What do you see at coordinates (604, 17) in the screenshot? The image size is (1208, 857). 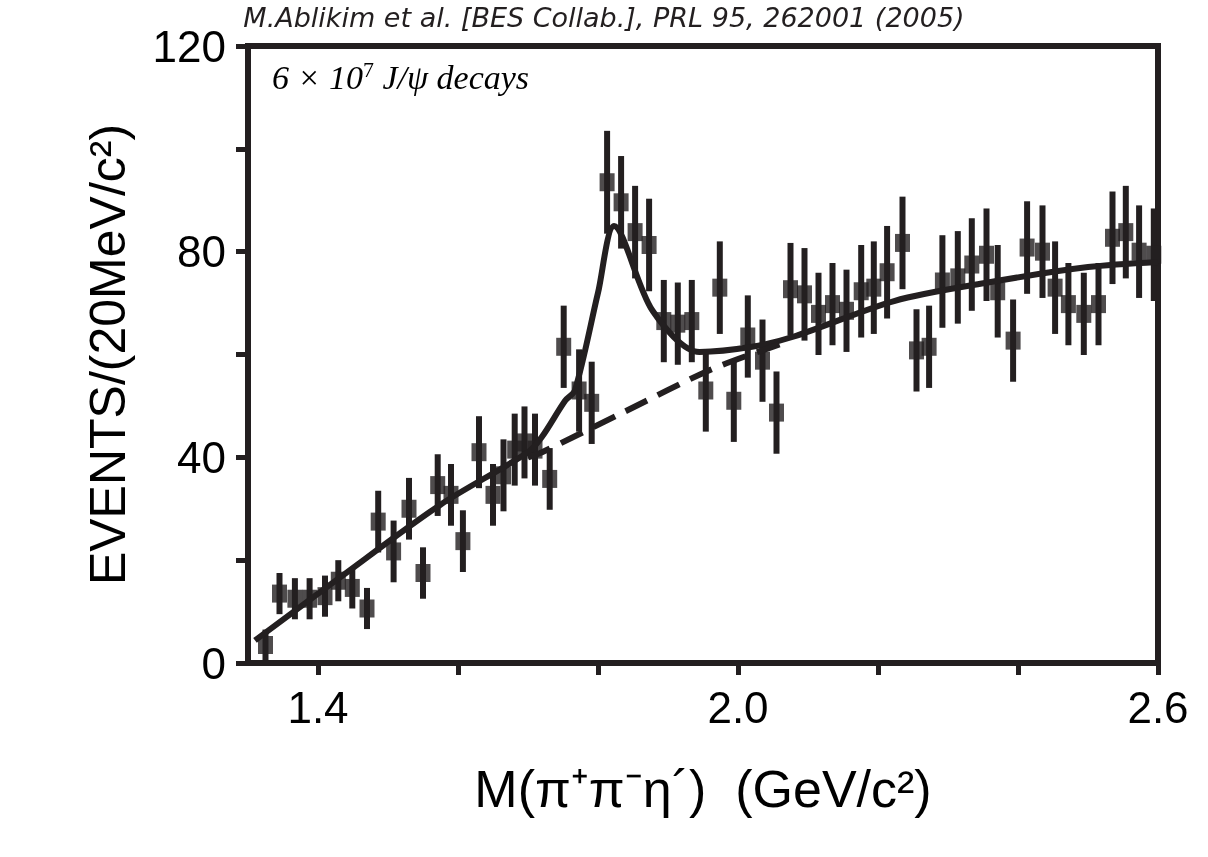 I see `text: M.Ablikim et al. [BES Collab.], PRL 95, 262001 (2005)` at bounding box center [604, 17].